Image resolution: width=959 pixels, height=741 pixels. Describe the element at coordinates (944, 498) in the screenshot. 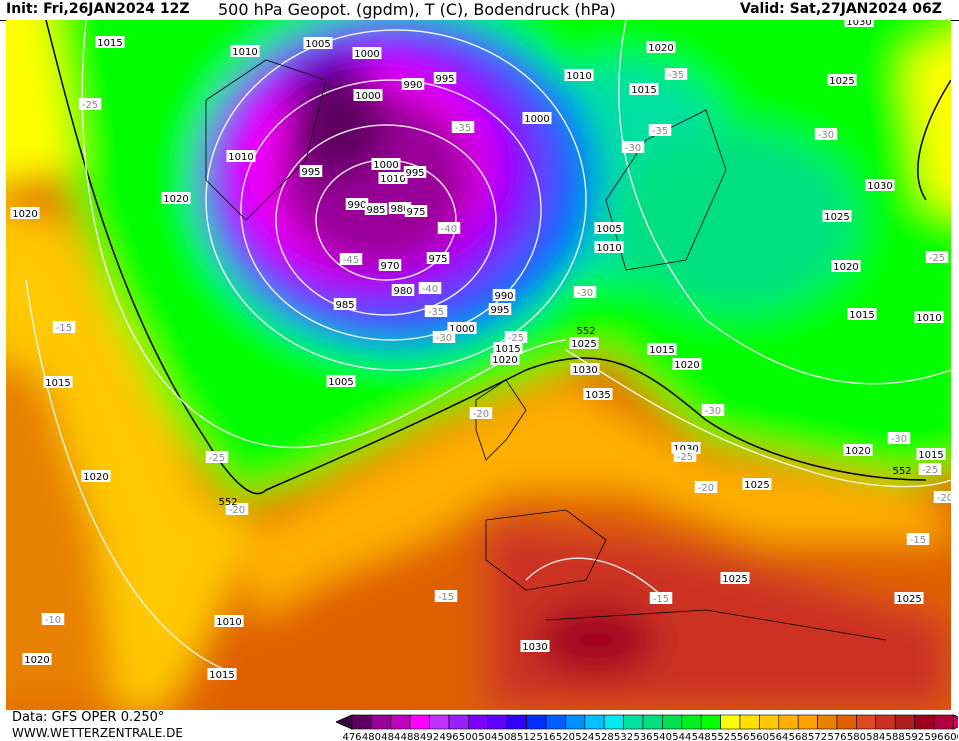

I see `temperature-label: -20` at that location.